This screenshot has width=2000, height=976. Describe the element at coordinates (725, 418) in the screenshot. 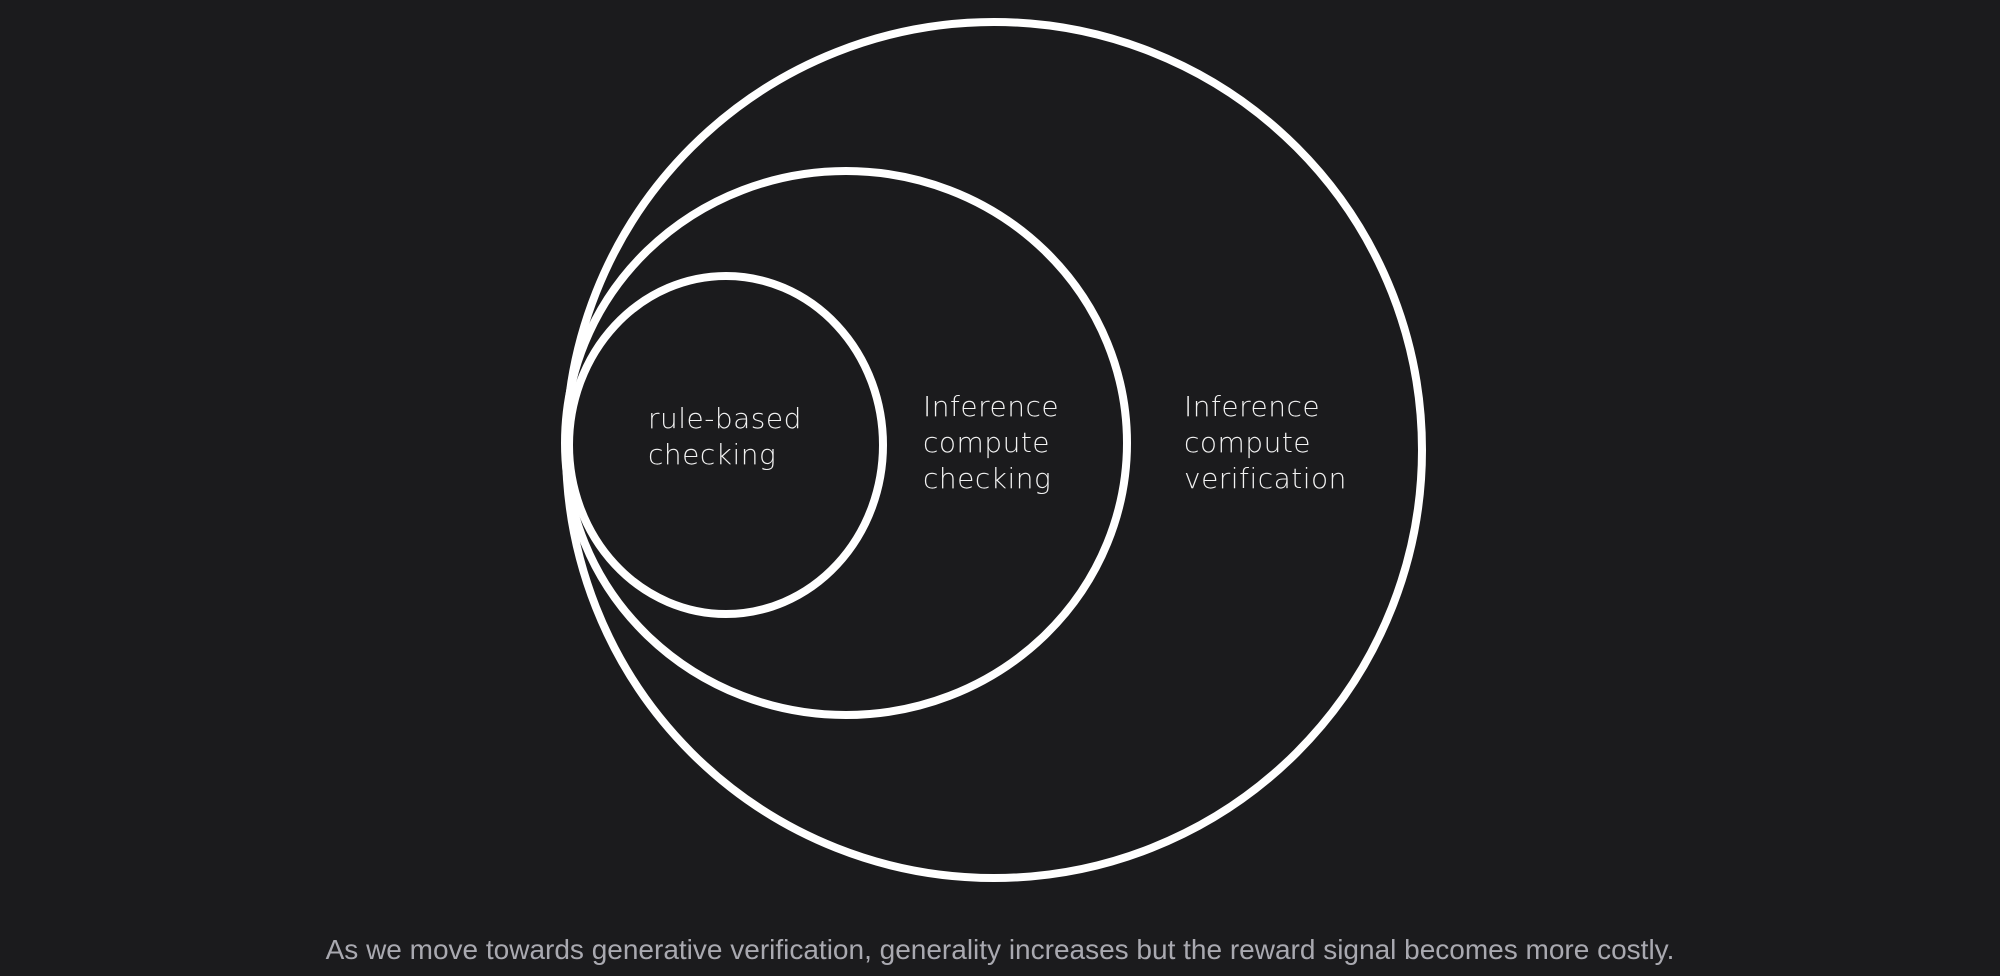

I see `label-line: rule-based` at that location.